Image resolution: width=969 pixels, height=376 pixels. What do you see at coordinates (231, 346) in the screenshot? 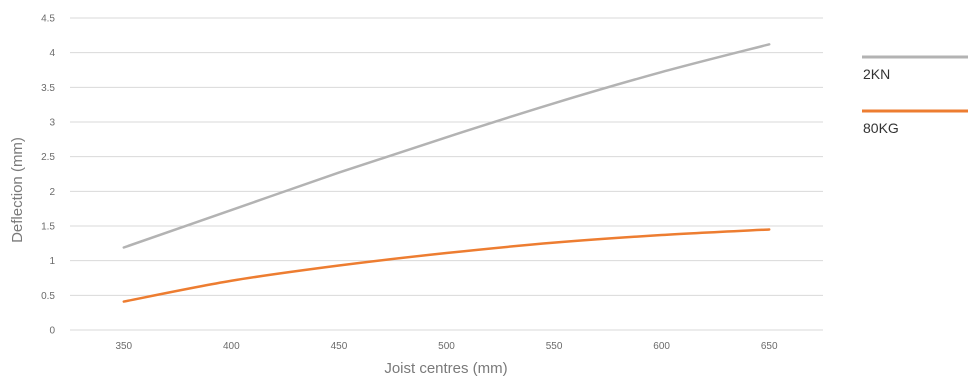
I see `x-tick-label: 400` at bounding box center [231, 346].